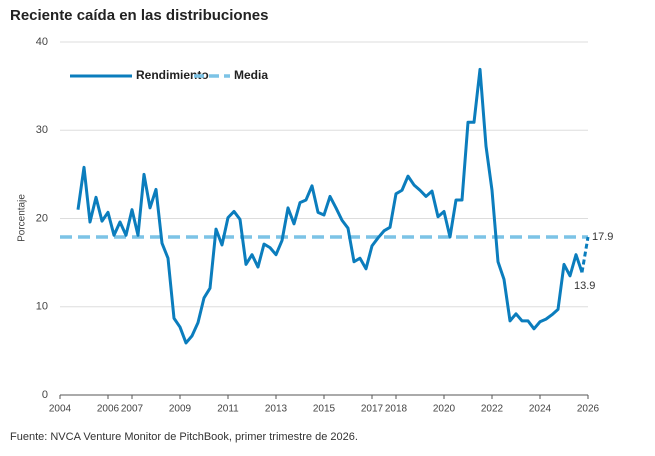  I want to click on y-axis-label: Porcentaje, so click(22, 218).